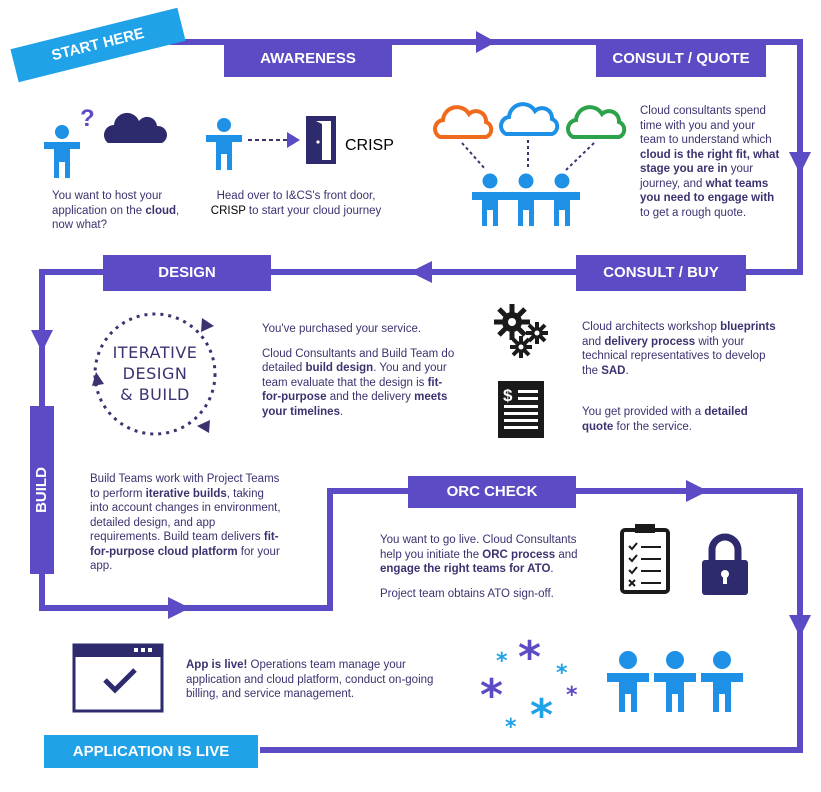 The width and height of the screenshot is (821, 792). What do you see at coordinates (529, 686) in the screenshot?
I see `sparkles-icon: * * * * * * *` at bounding box center [529, 686].